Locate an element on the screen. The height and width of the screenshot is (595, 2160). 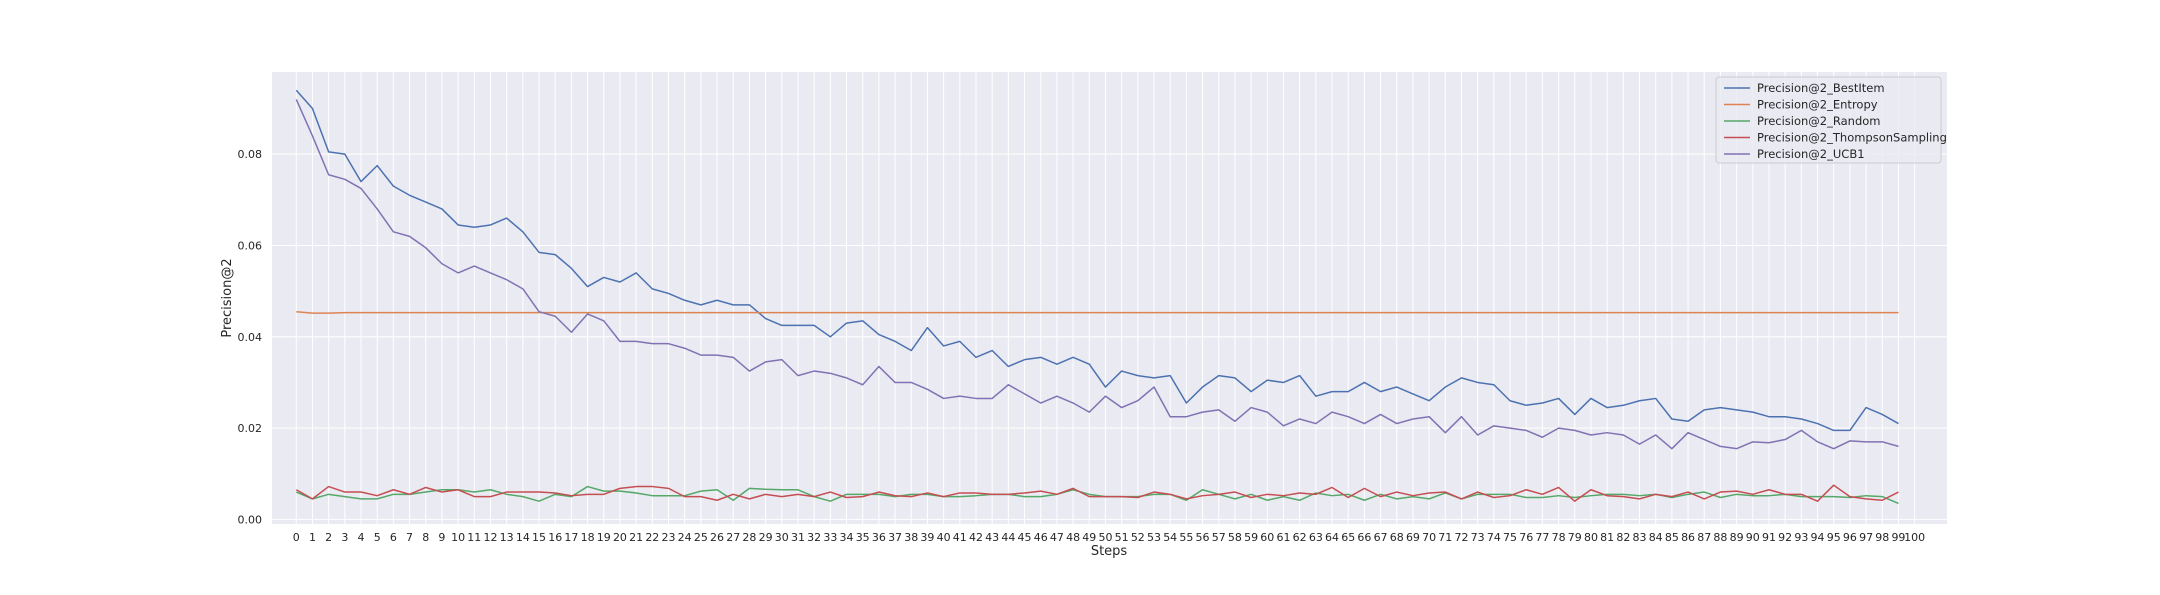
x-tick-label: 72 is located at coordinates (1461, 537).